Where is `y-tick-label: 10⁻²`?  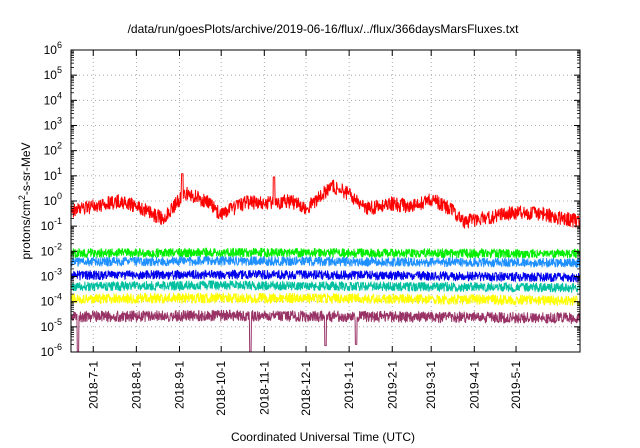 y-tick-label: 10⁻² is located at coordinates (51, 249).